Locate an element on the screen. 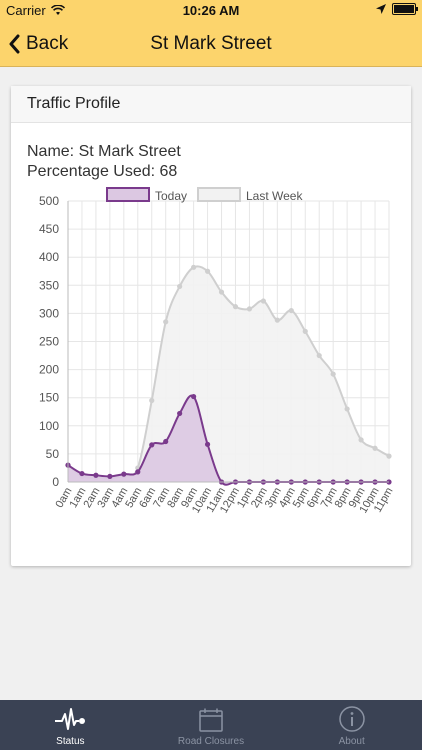 The width and height of the screenshot is (422, 750). series-area-today is located at coordinates (228, 440).